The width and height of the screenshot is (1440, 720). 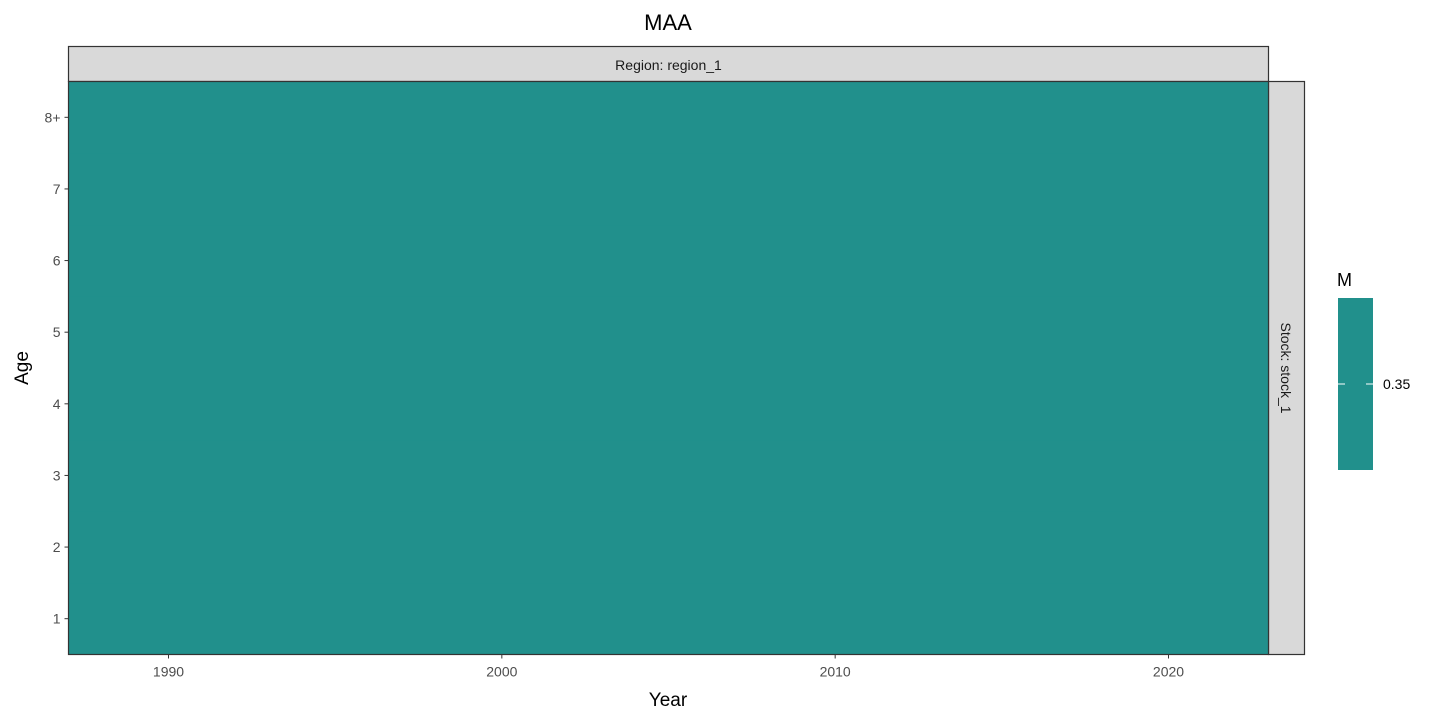 I want to click on y-tick-label: 2, so click(x=57, y=547).